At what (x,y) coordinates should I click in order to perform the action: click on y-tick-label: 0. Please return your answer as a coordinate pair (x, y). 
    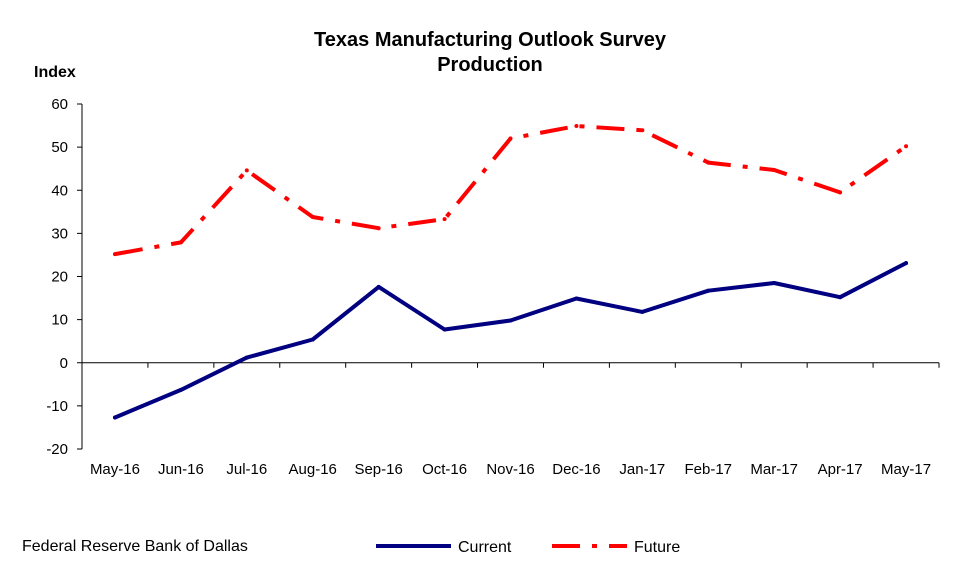
    Looking at the image, I should click on (64, 363).